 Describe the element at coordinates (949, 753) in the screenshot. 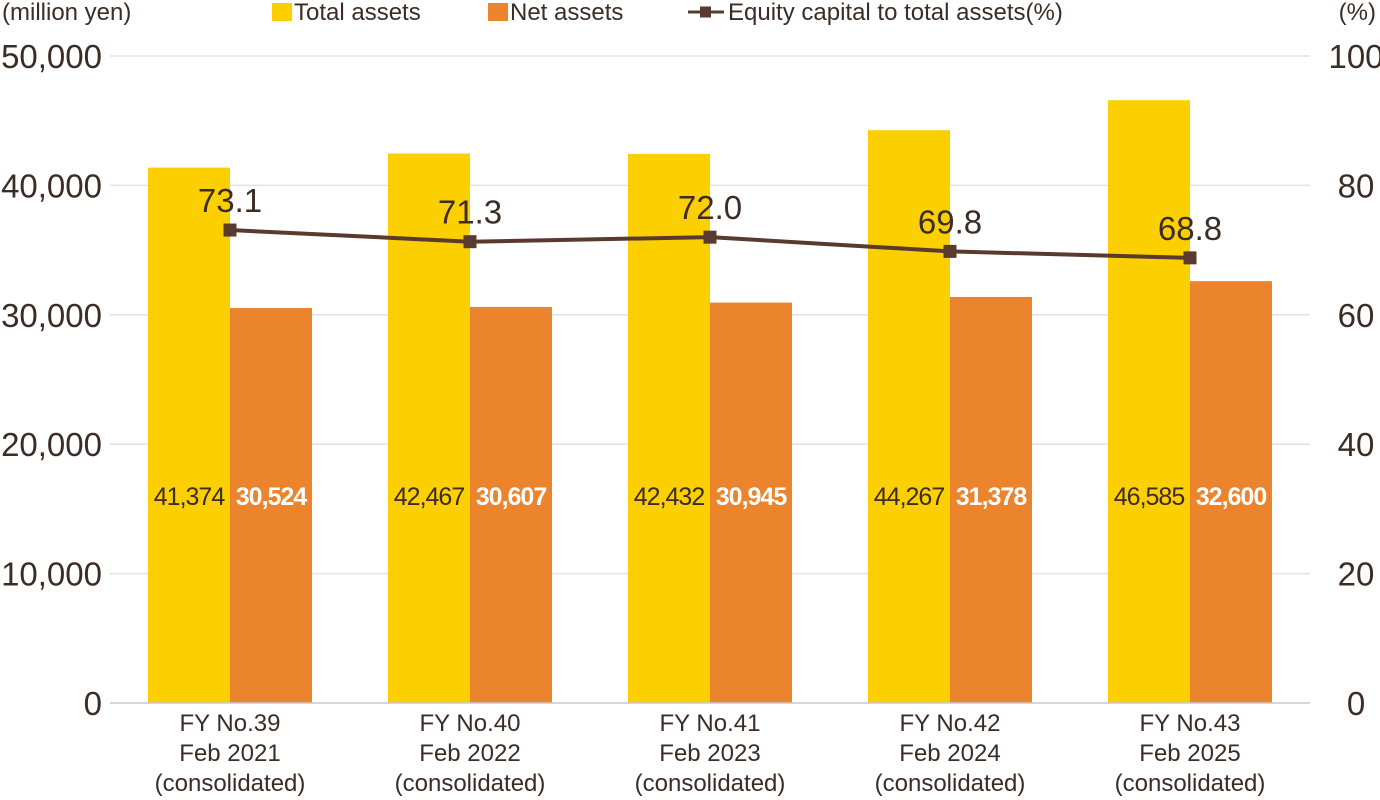

I see `category-label: Feb 2024` at that location.